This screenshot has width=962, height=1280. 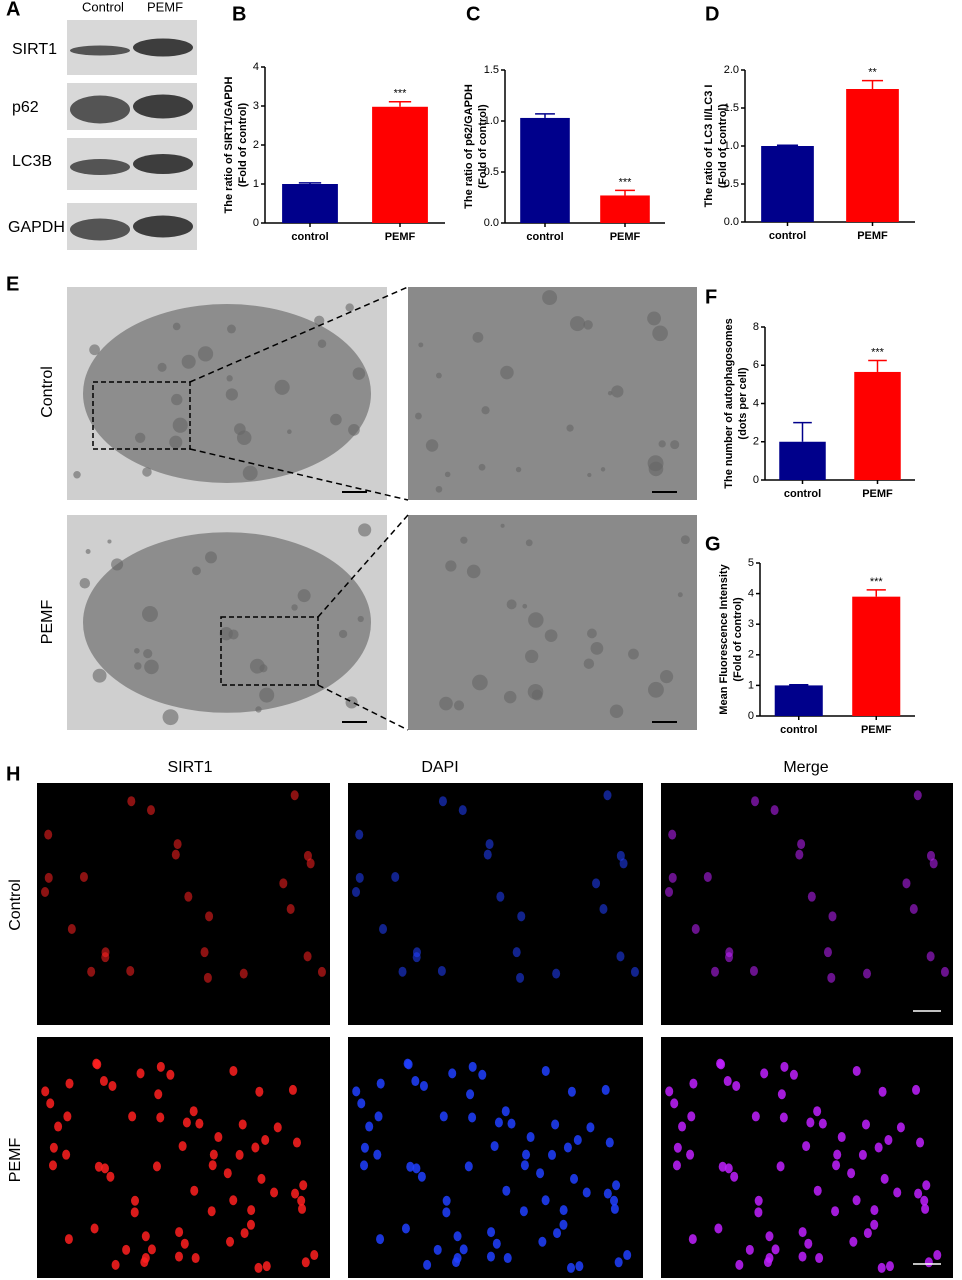 What do you see at coordinates (751, 624) in the screenshot?
I see `y-tick-label: 3` at bounding box center [751, 624].